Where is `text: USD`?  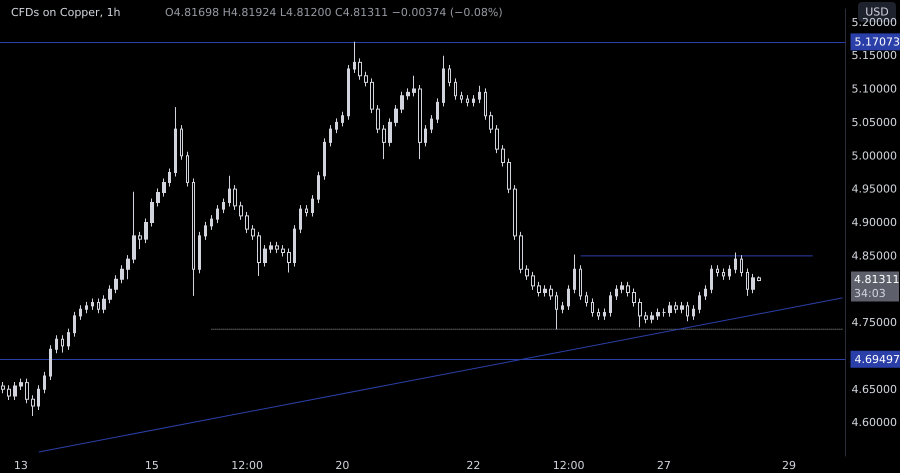
text: USD is located at coordinates (877, 12).